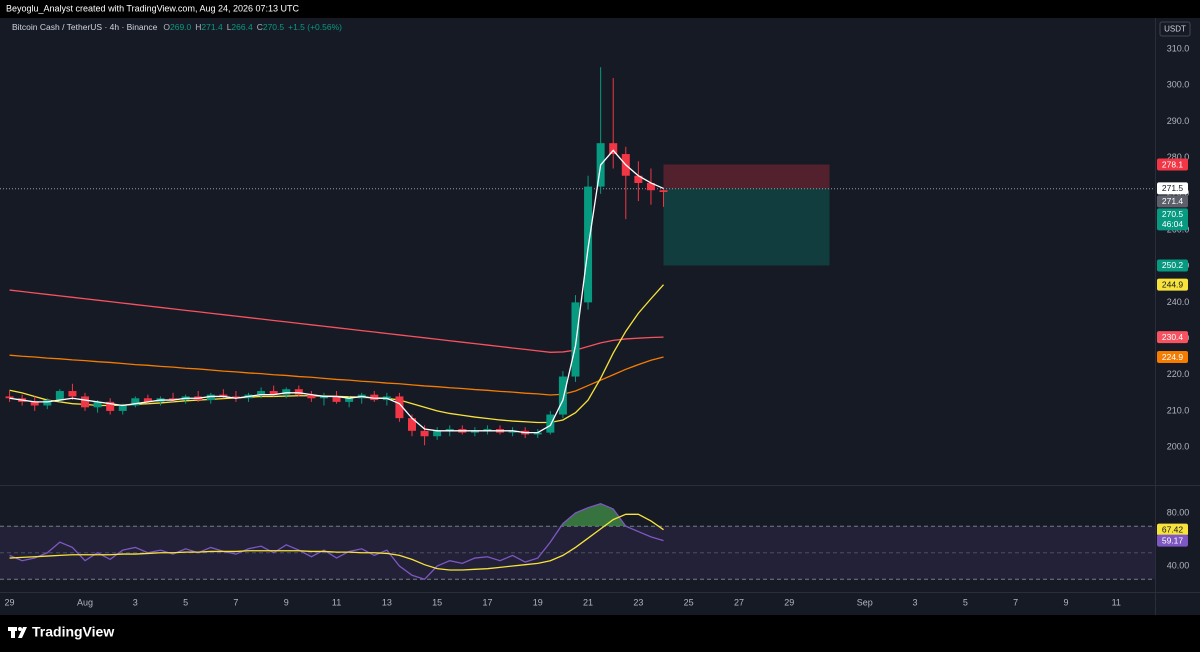 The width and height of the screenshot is (1200, 652). What do you see at coordinates (85, 27) in the screenshot?
I see `symbol: Bitcoin Cash / TetherUS · 4h · Binance` at bounding box center [85, 27].